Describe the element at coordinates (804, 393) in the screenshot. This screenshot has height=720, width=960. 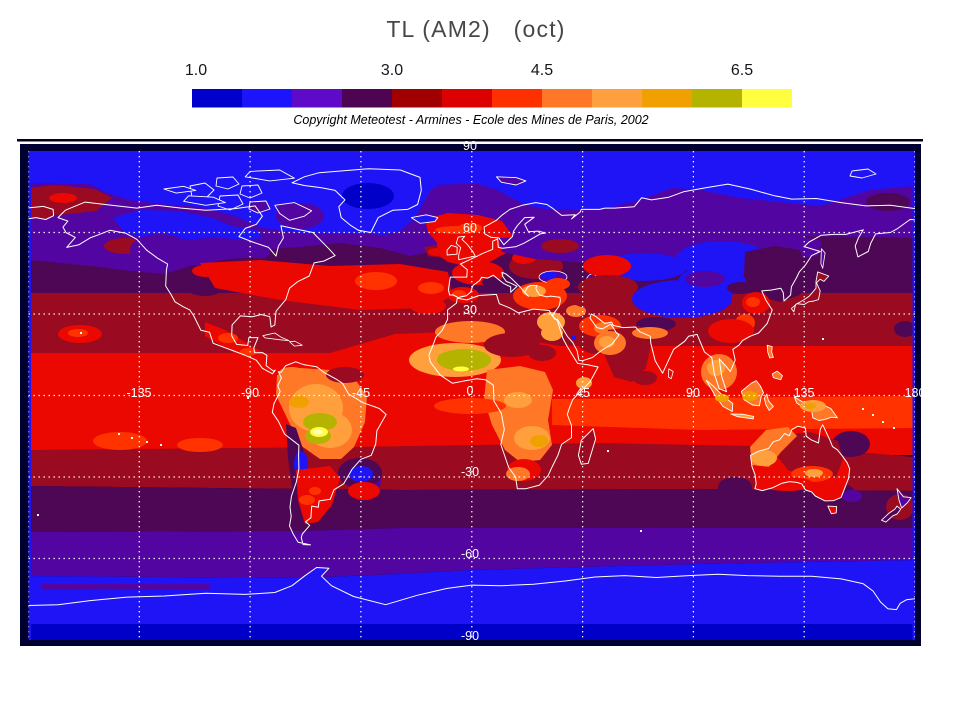
I see `svg-text: 135` at that location.